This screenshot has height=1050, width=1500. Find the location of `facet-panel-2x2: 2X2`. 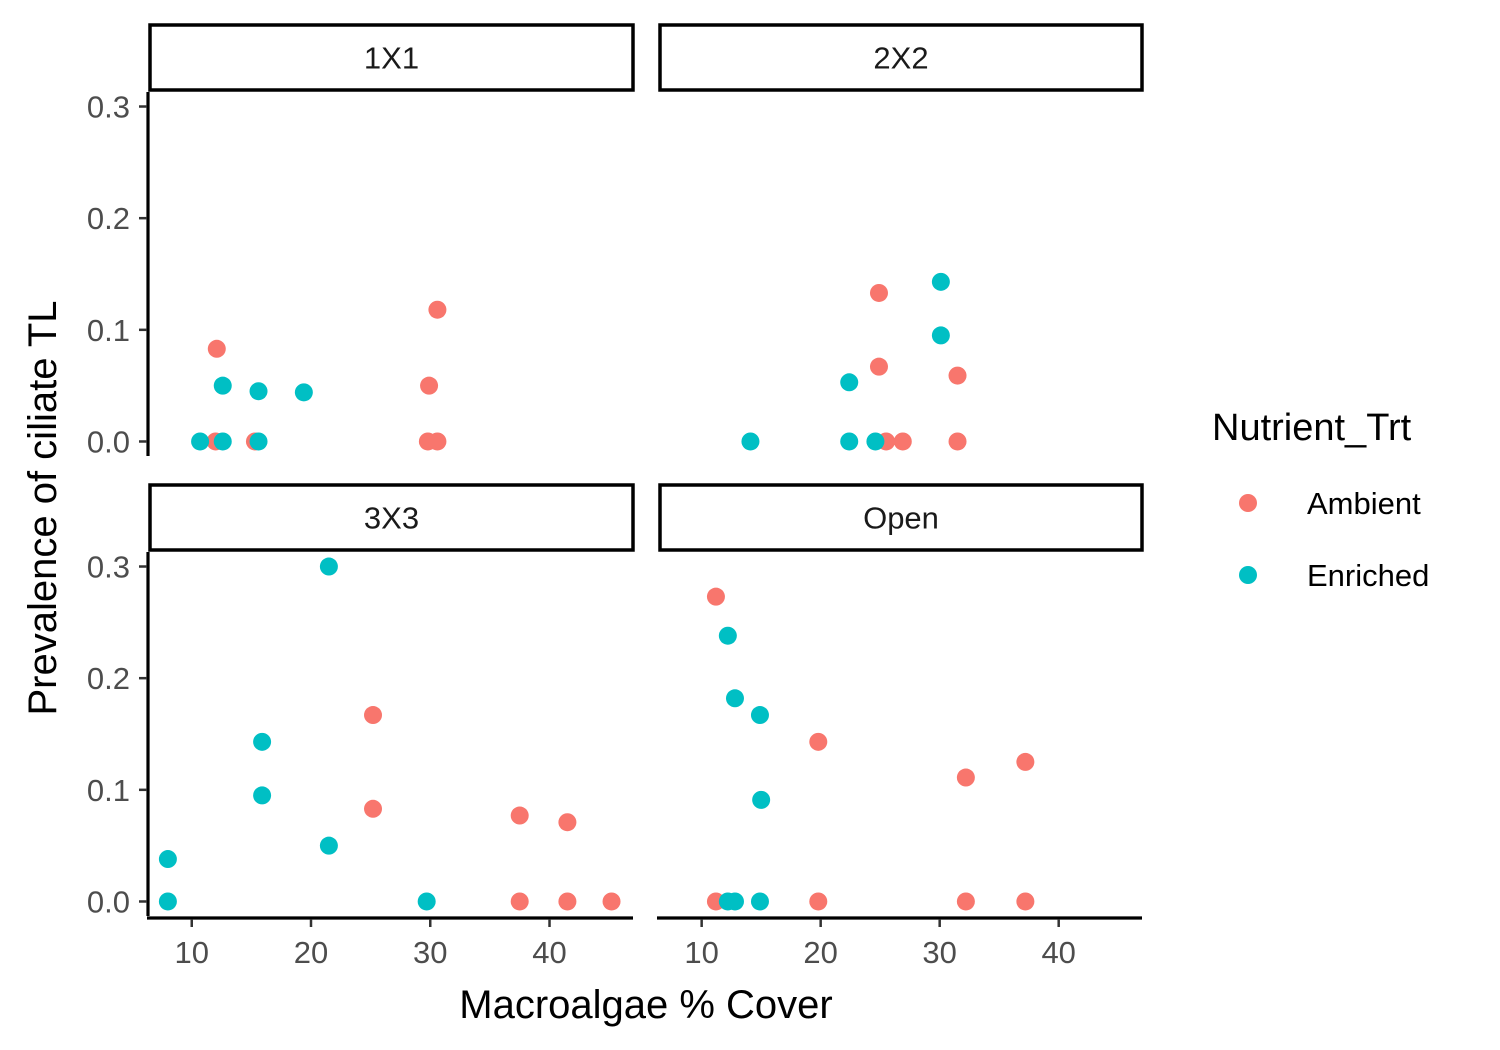

facet-panel-2x2: 2X2 is located at coordinates (901, 237).